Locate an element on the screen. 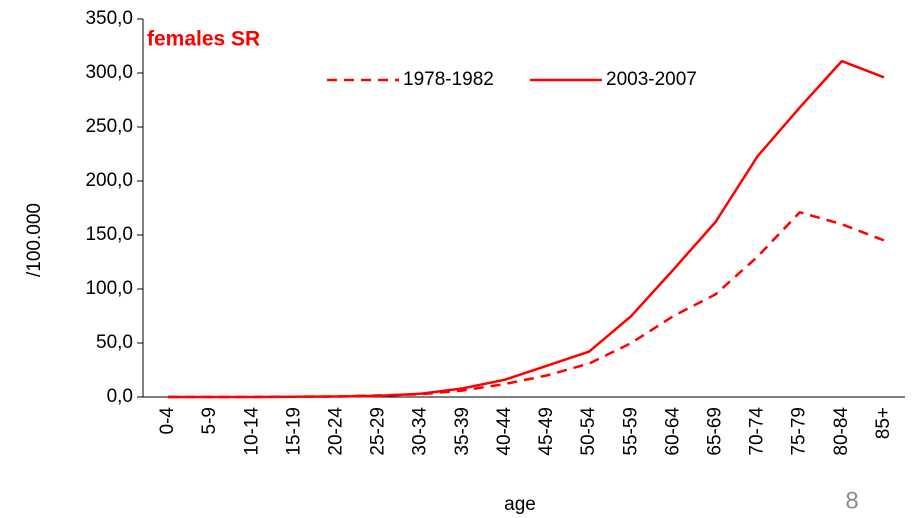 This screenshot has width=917, height=518. y-tick-label: 0,0 is located at coordinates (120, 396).